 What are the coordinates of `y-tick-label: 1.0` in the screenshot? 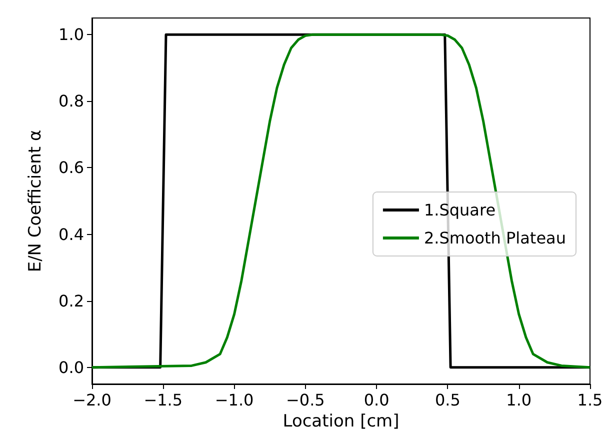 It's located at (71, 34).